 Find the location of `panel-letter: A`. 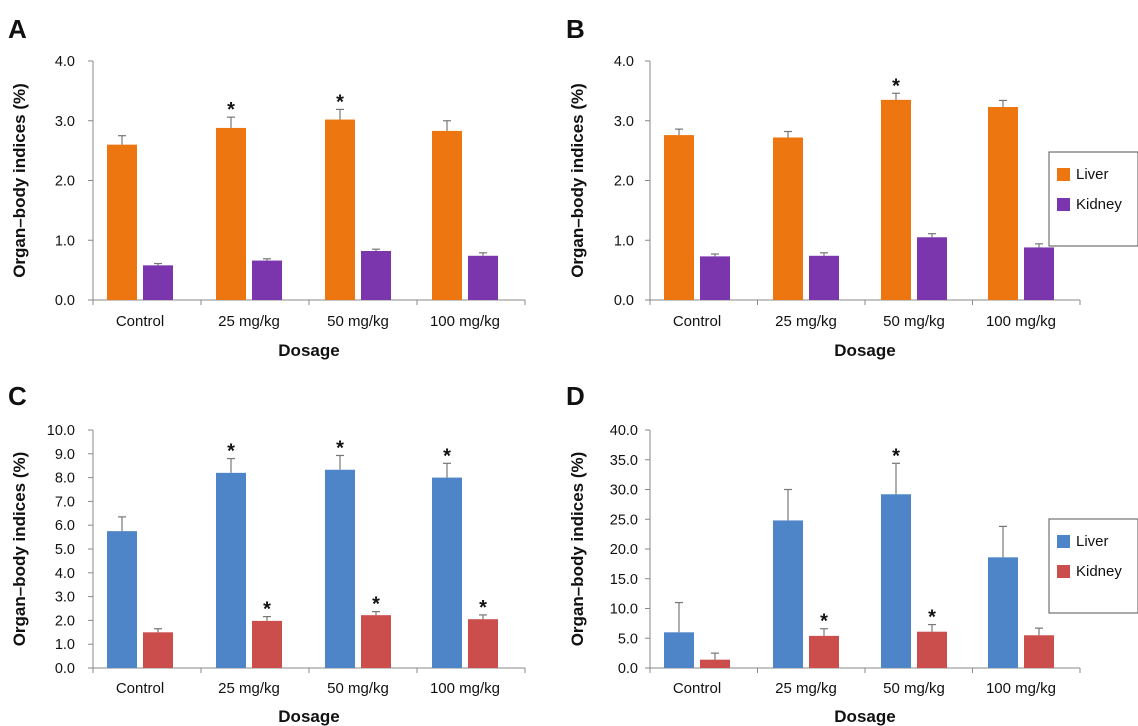

panel-letter: A is located at coordinates (17, 29).